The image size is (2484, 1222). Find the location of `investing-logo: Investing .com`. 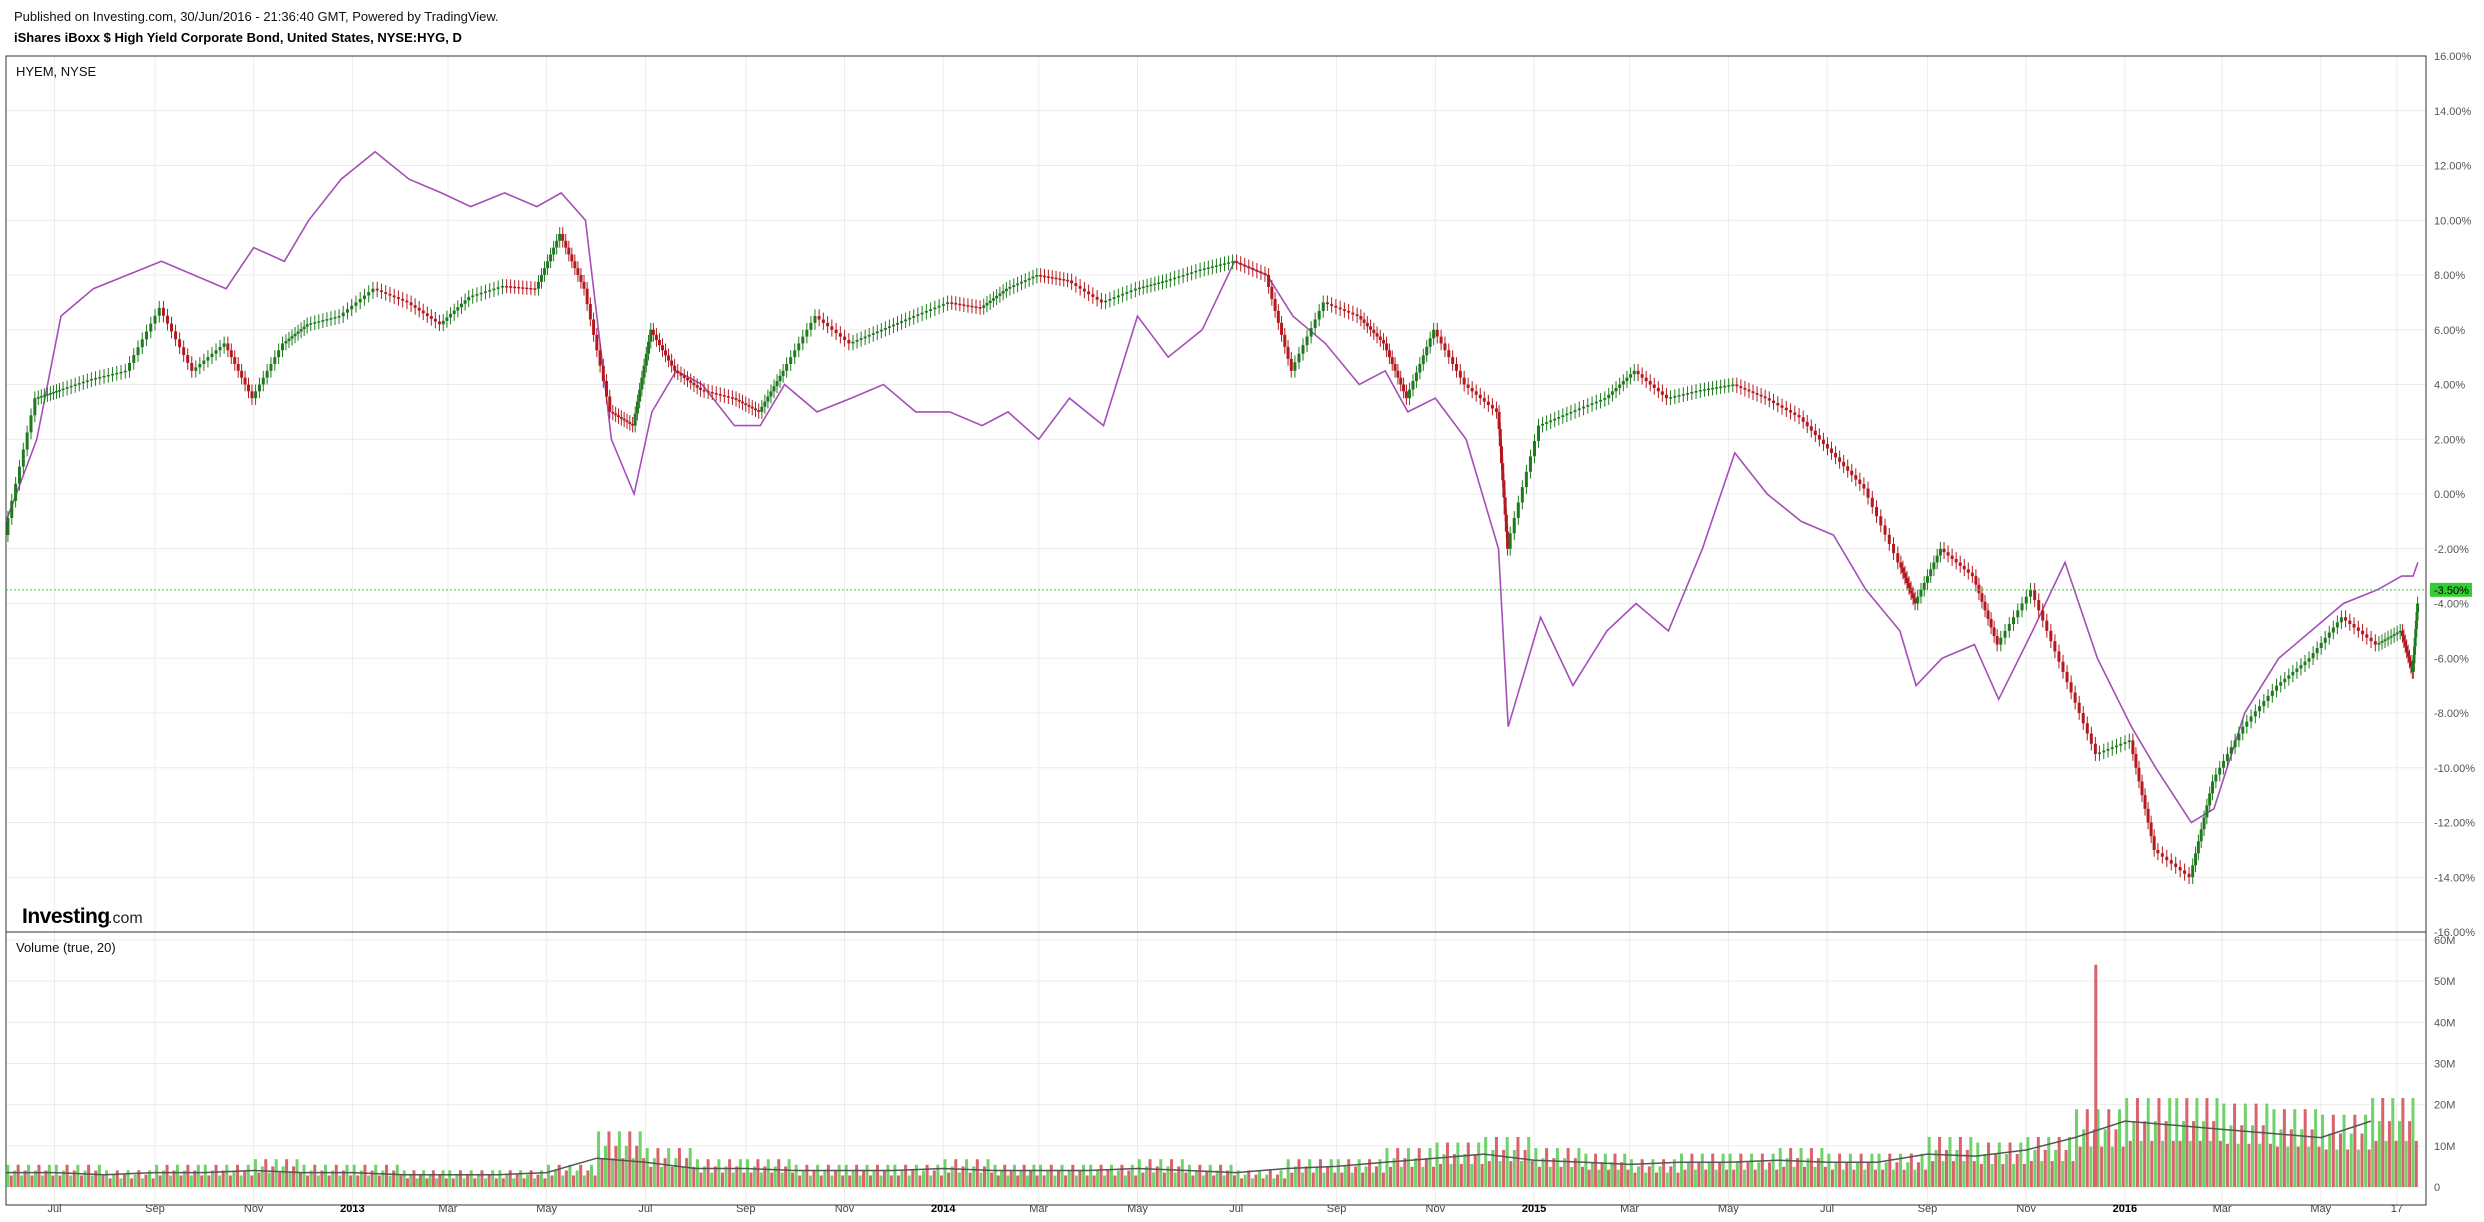

investing-logo: Investing .com is located at coordinates (82, 916).